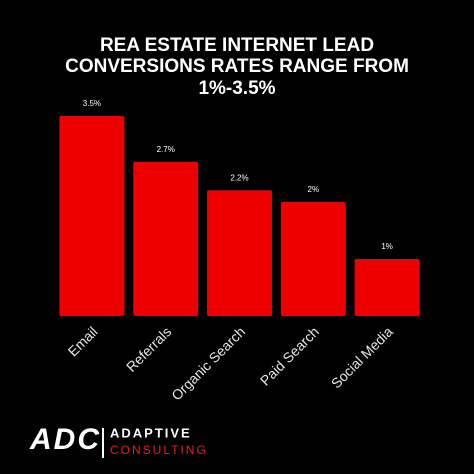 The width and height of the screenshot is (474, 474). What do you see at coordinates (387, 246) in the screenshot?
I see `value-label: 1%` at bounding box center [387, 246].